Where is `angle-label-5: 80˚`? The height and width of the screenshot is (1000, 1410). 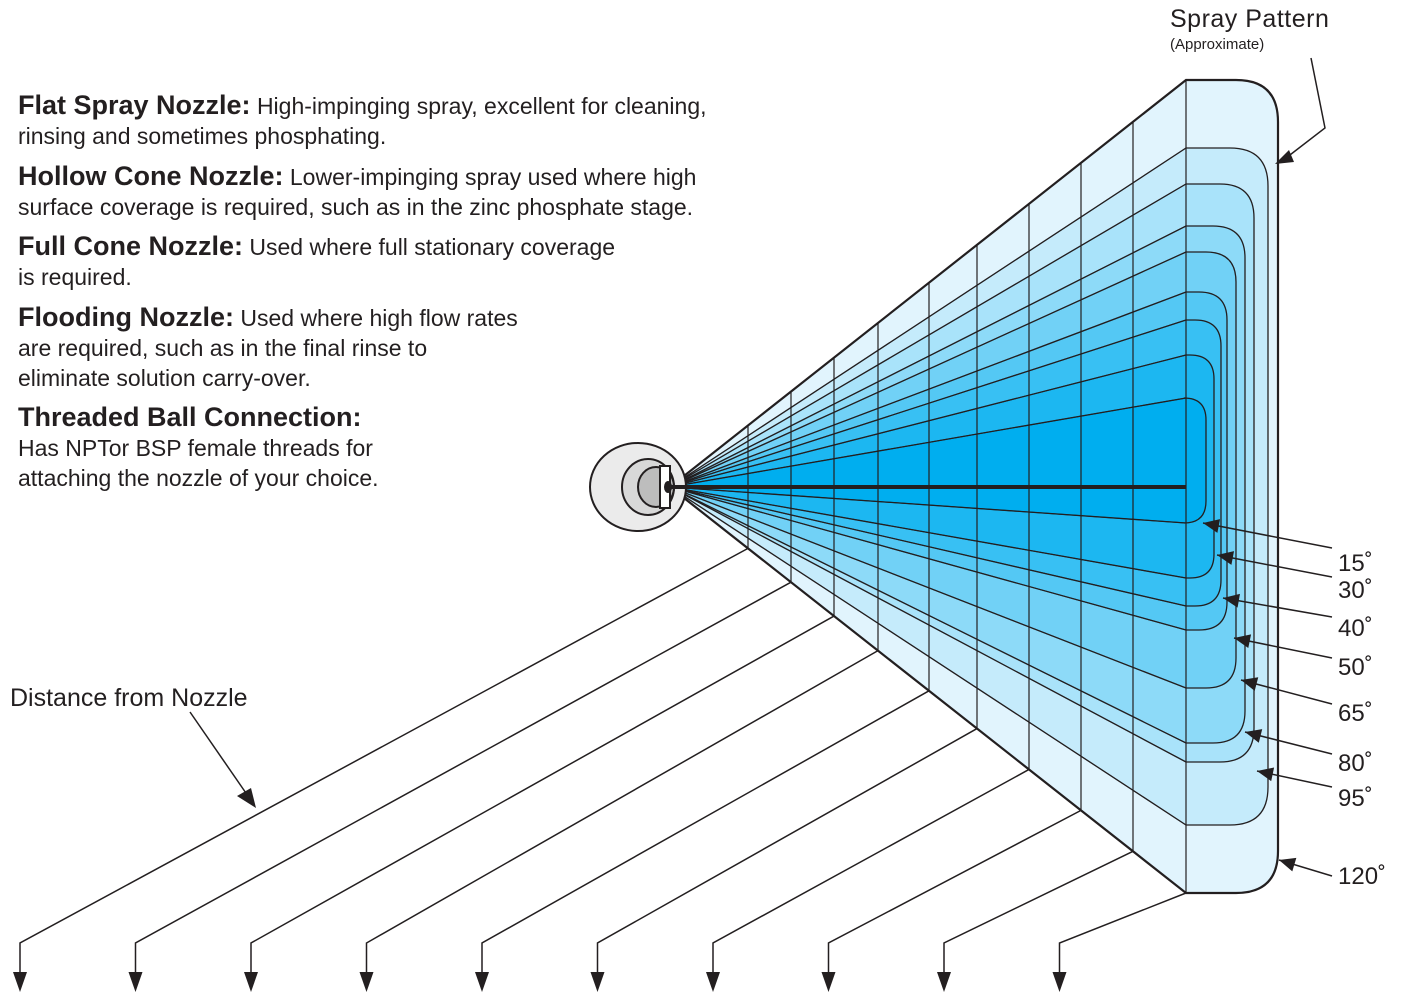 angle-label-5: 80˚ is located at coordinates (1355, 763).